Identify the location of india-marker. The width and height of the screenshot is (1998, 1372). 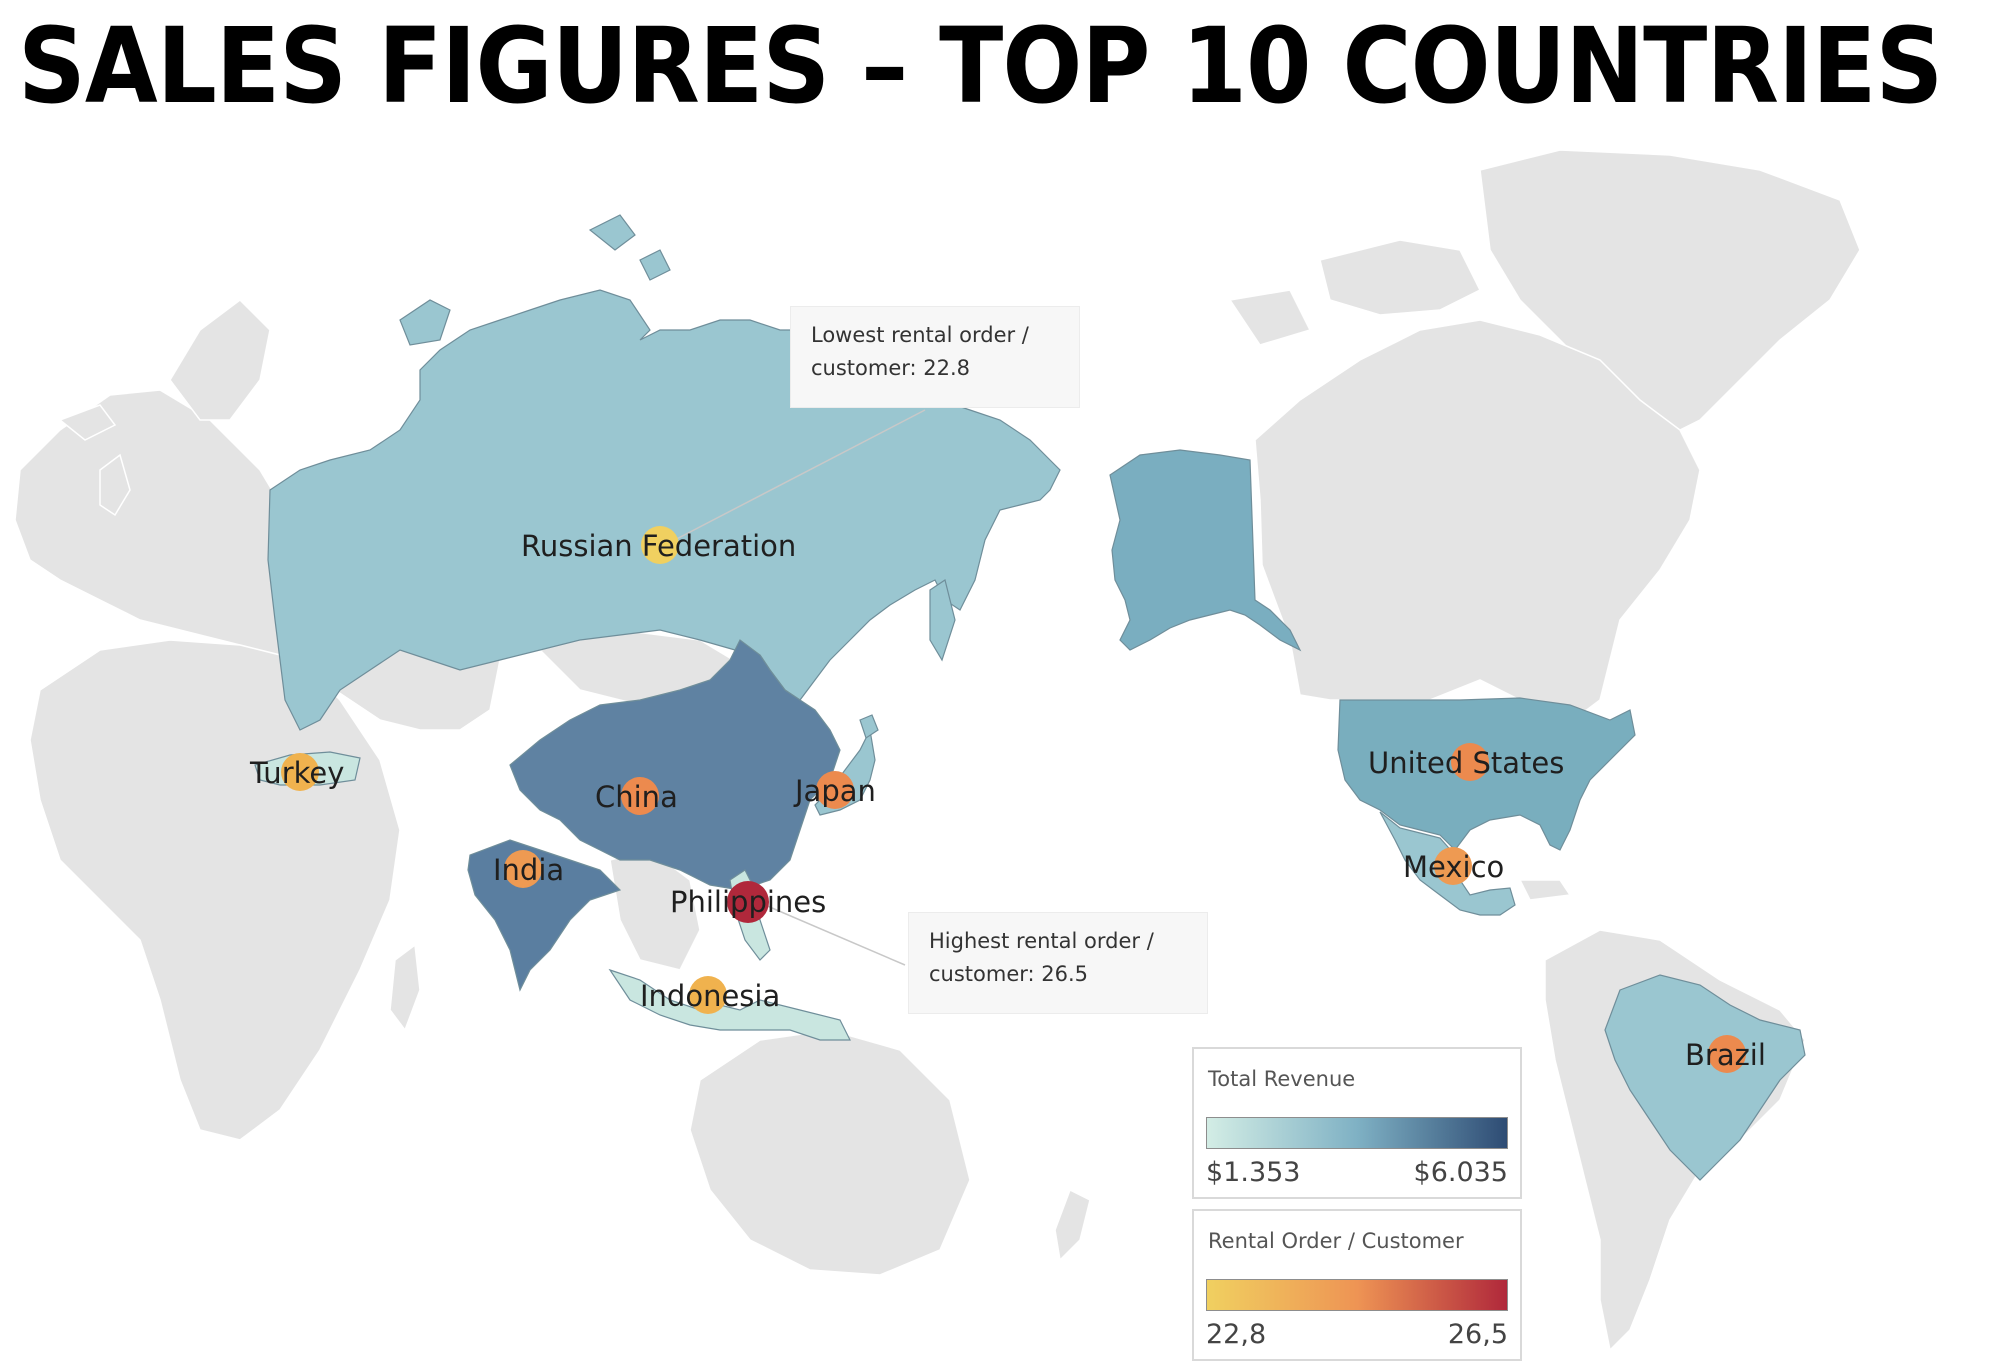
(523, 869).